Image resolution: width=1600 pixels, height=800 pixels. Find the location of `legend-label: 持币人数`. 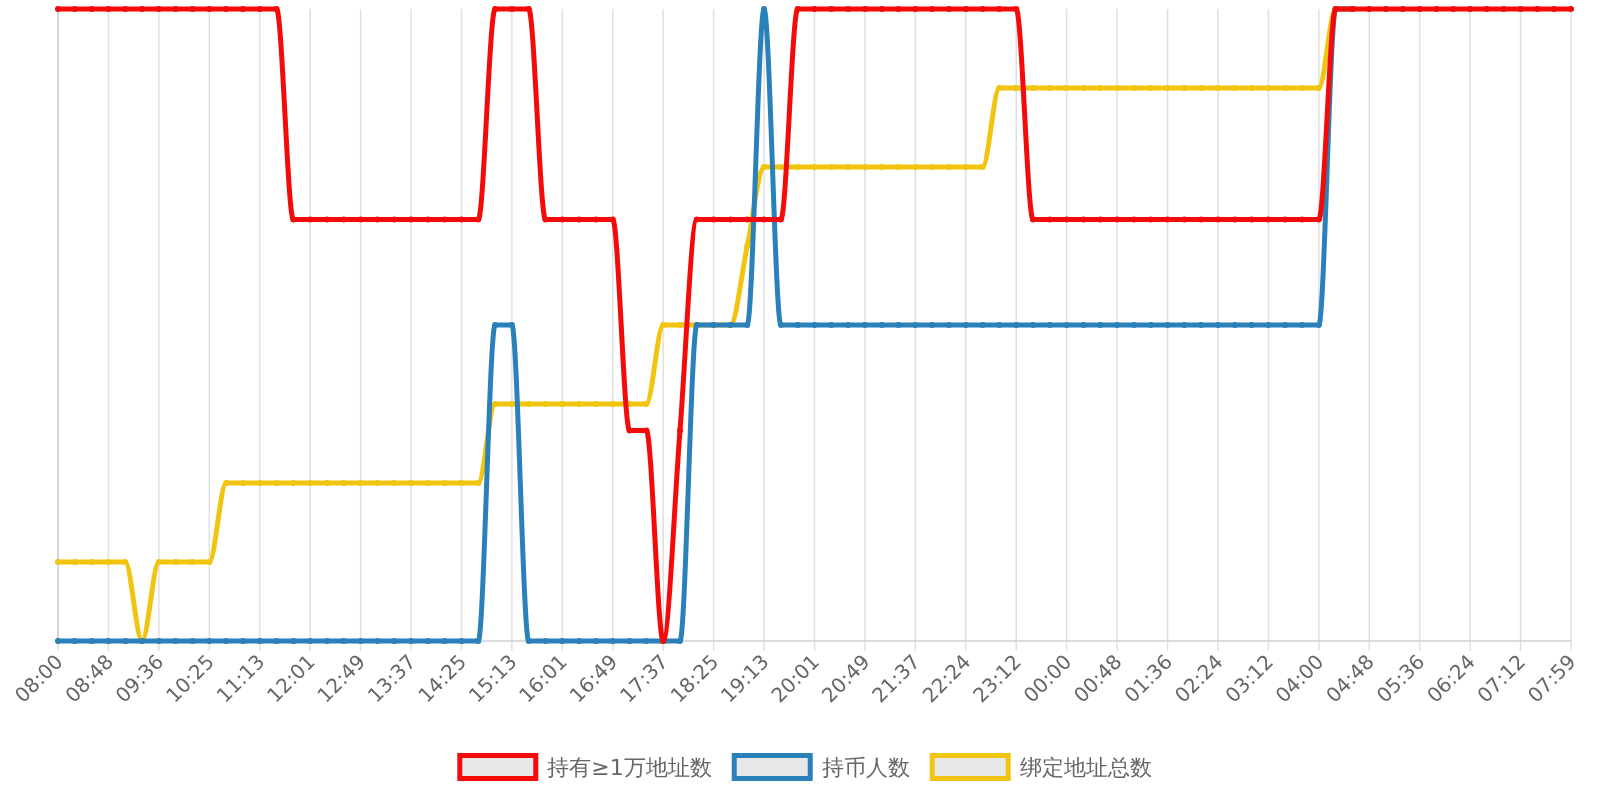

legend-label: 持币人数 is located at coordinates (865, 767).